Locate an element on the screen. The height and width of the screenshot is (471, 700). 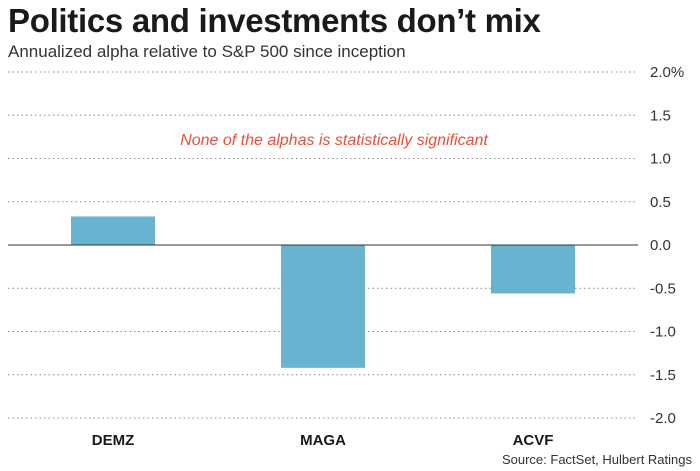
y-tick-label: -1.5 is located at coordinates (663, 375).